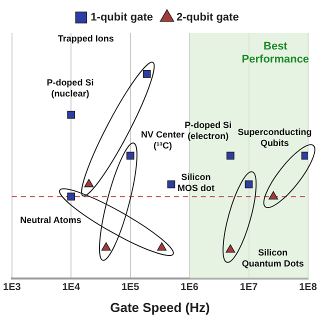 This screenshot has height=320, width=320. Describe the element at coordinates (189, 288) in the screenshot. I see `x-tick-label: 1E6` at that location.